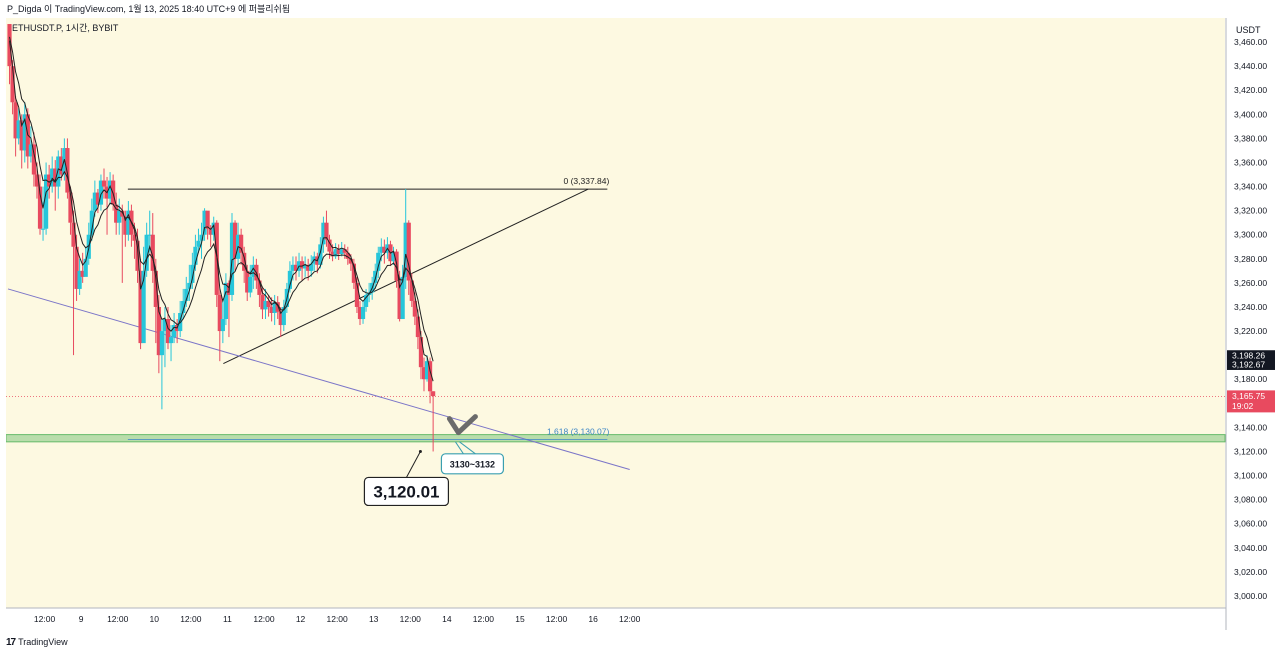 Image resolution: width=1280 pixels, height=654 pixels. Describe the element at coordinates (1250, 90) in the screenshot. I see `y-tick-label: 3,420.00` at that location.